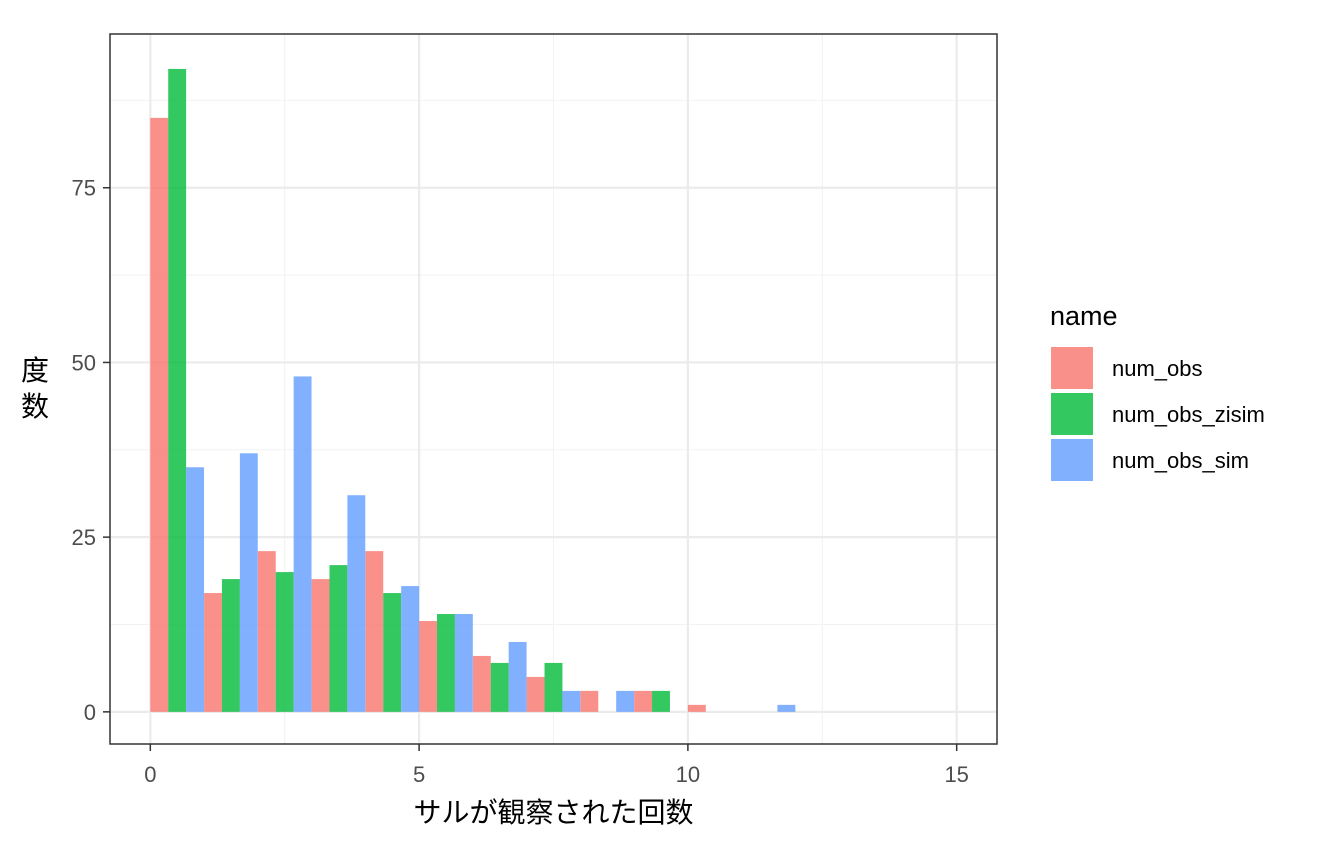  I want to click on legend-title: name, so click(1084, 316).